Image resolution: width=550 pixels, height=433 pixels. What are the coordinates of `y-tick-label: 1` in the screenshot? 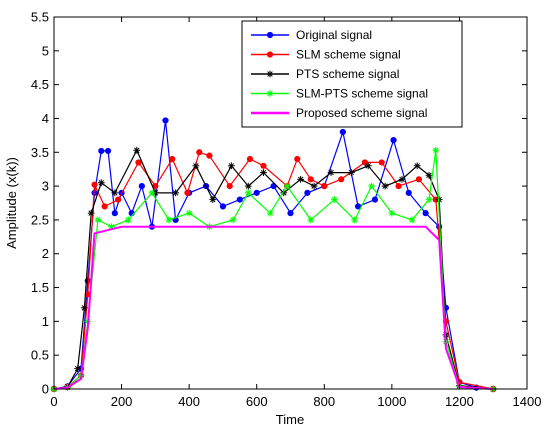 It's located at (45, 321).